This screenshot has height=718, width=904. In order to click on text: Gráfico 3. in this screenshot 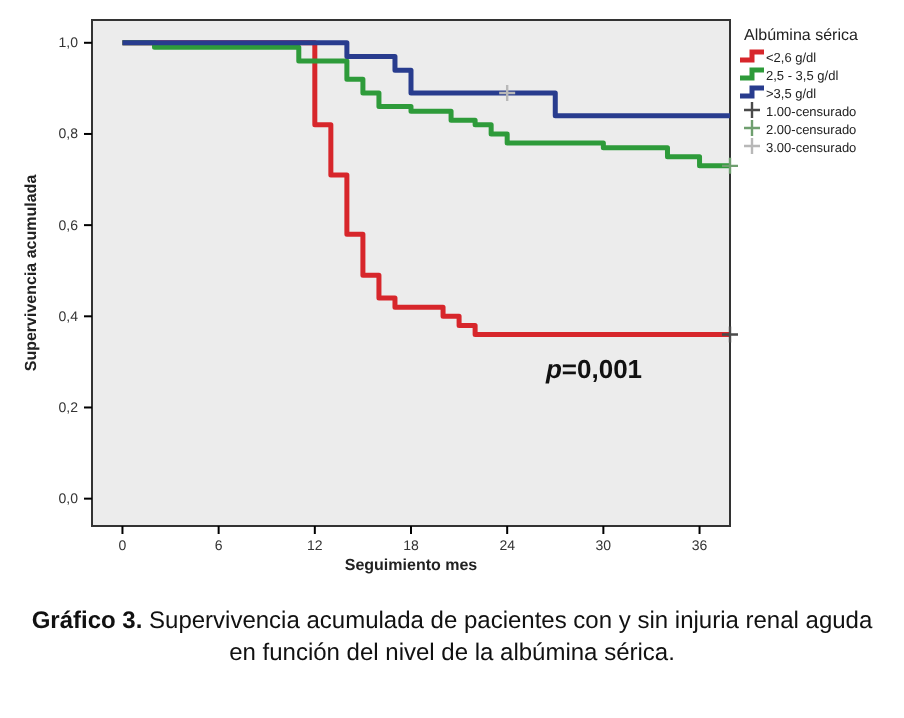, I will do `click(87, 620)`.